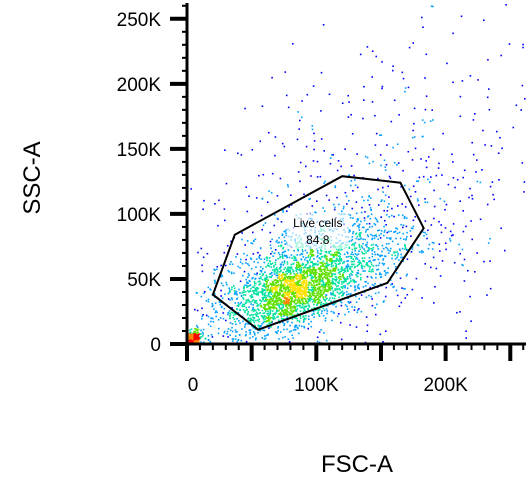 This screenshot has height=479, width=526. Describe the element at coordinates (318, 253) in the screenshot. I see `gate-polygon` at that location.